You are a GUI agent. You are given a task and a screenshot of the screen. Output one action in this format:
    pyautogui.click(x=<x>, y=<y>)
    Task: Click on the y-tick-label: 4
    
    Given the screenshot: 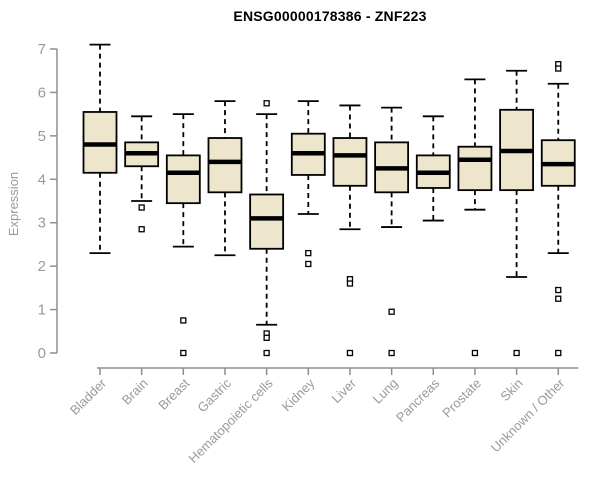 What is the action you would take?
    pyautogui.click(x=42, y=179)
    